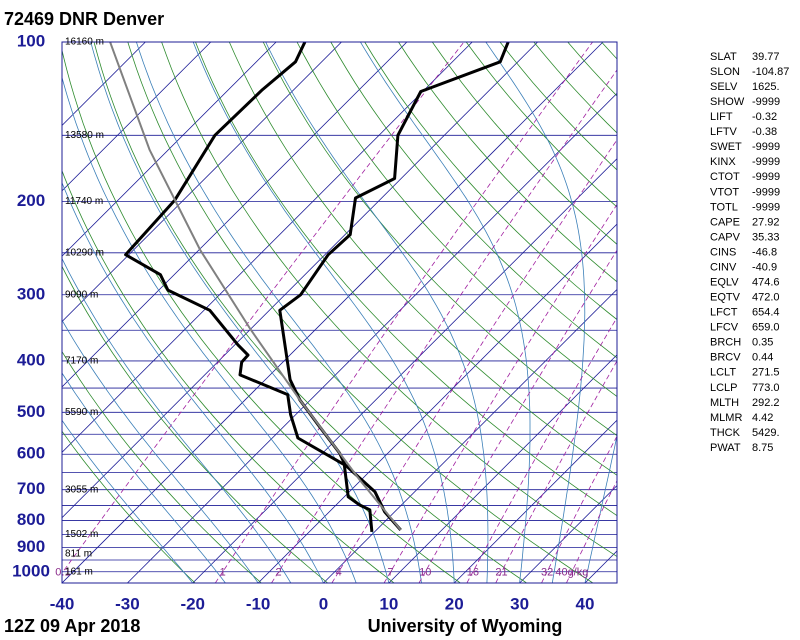  What do you see at coordinates (585, 603) in the screenshot?
I see `x-tick-label: 40` at bounding box center [585, 603].